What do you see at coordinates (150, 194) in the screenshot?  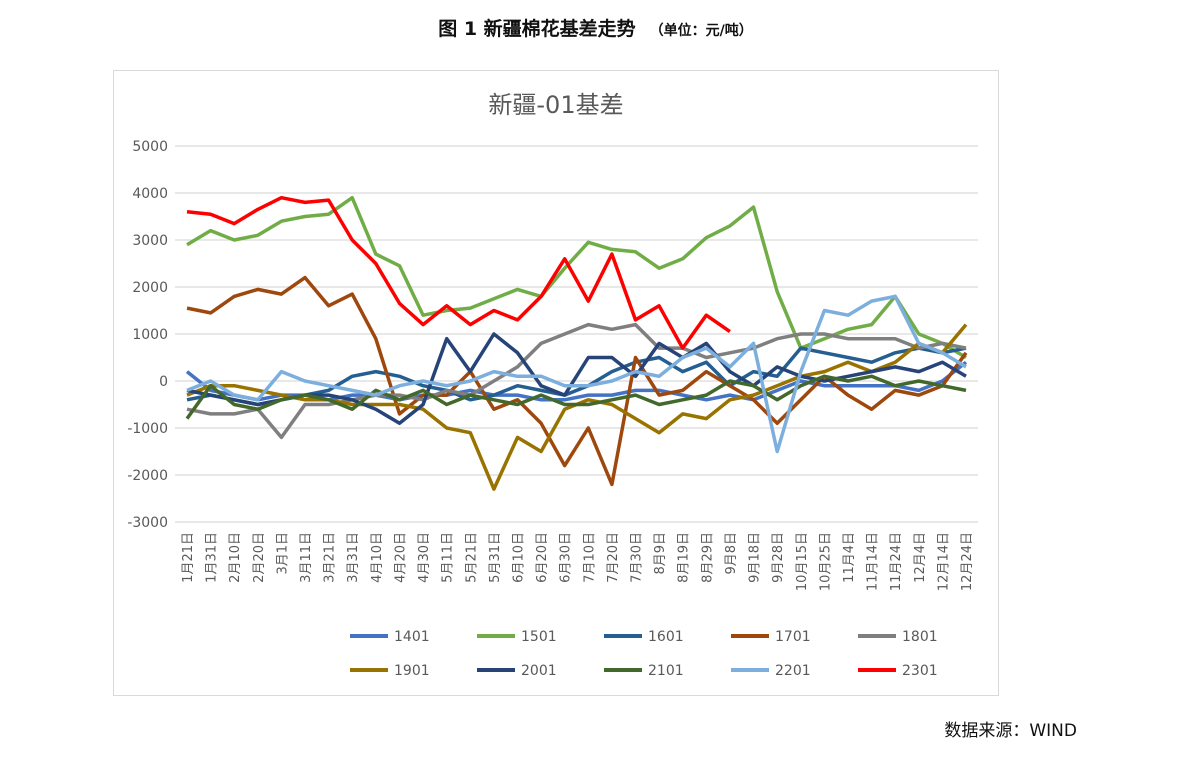 I see `y-tick-label: 4000` at bounding box center [150, 194].